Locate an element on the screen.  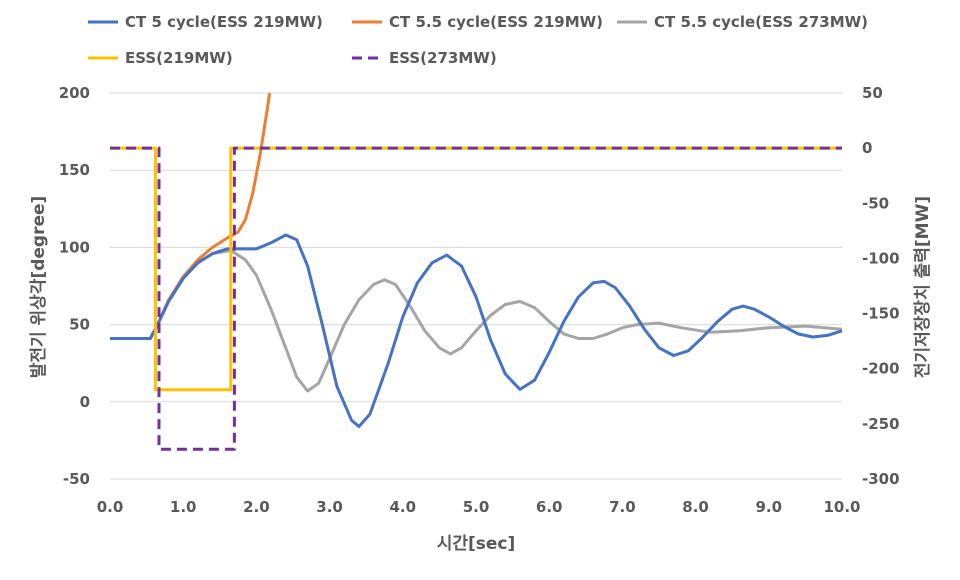
x-tick-label: 4.0 is located at coordinates (403, 507).